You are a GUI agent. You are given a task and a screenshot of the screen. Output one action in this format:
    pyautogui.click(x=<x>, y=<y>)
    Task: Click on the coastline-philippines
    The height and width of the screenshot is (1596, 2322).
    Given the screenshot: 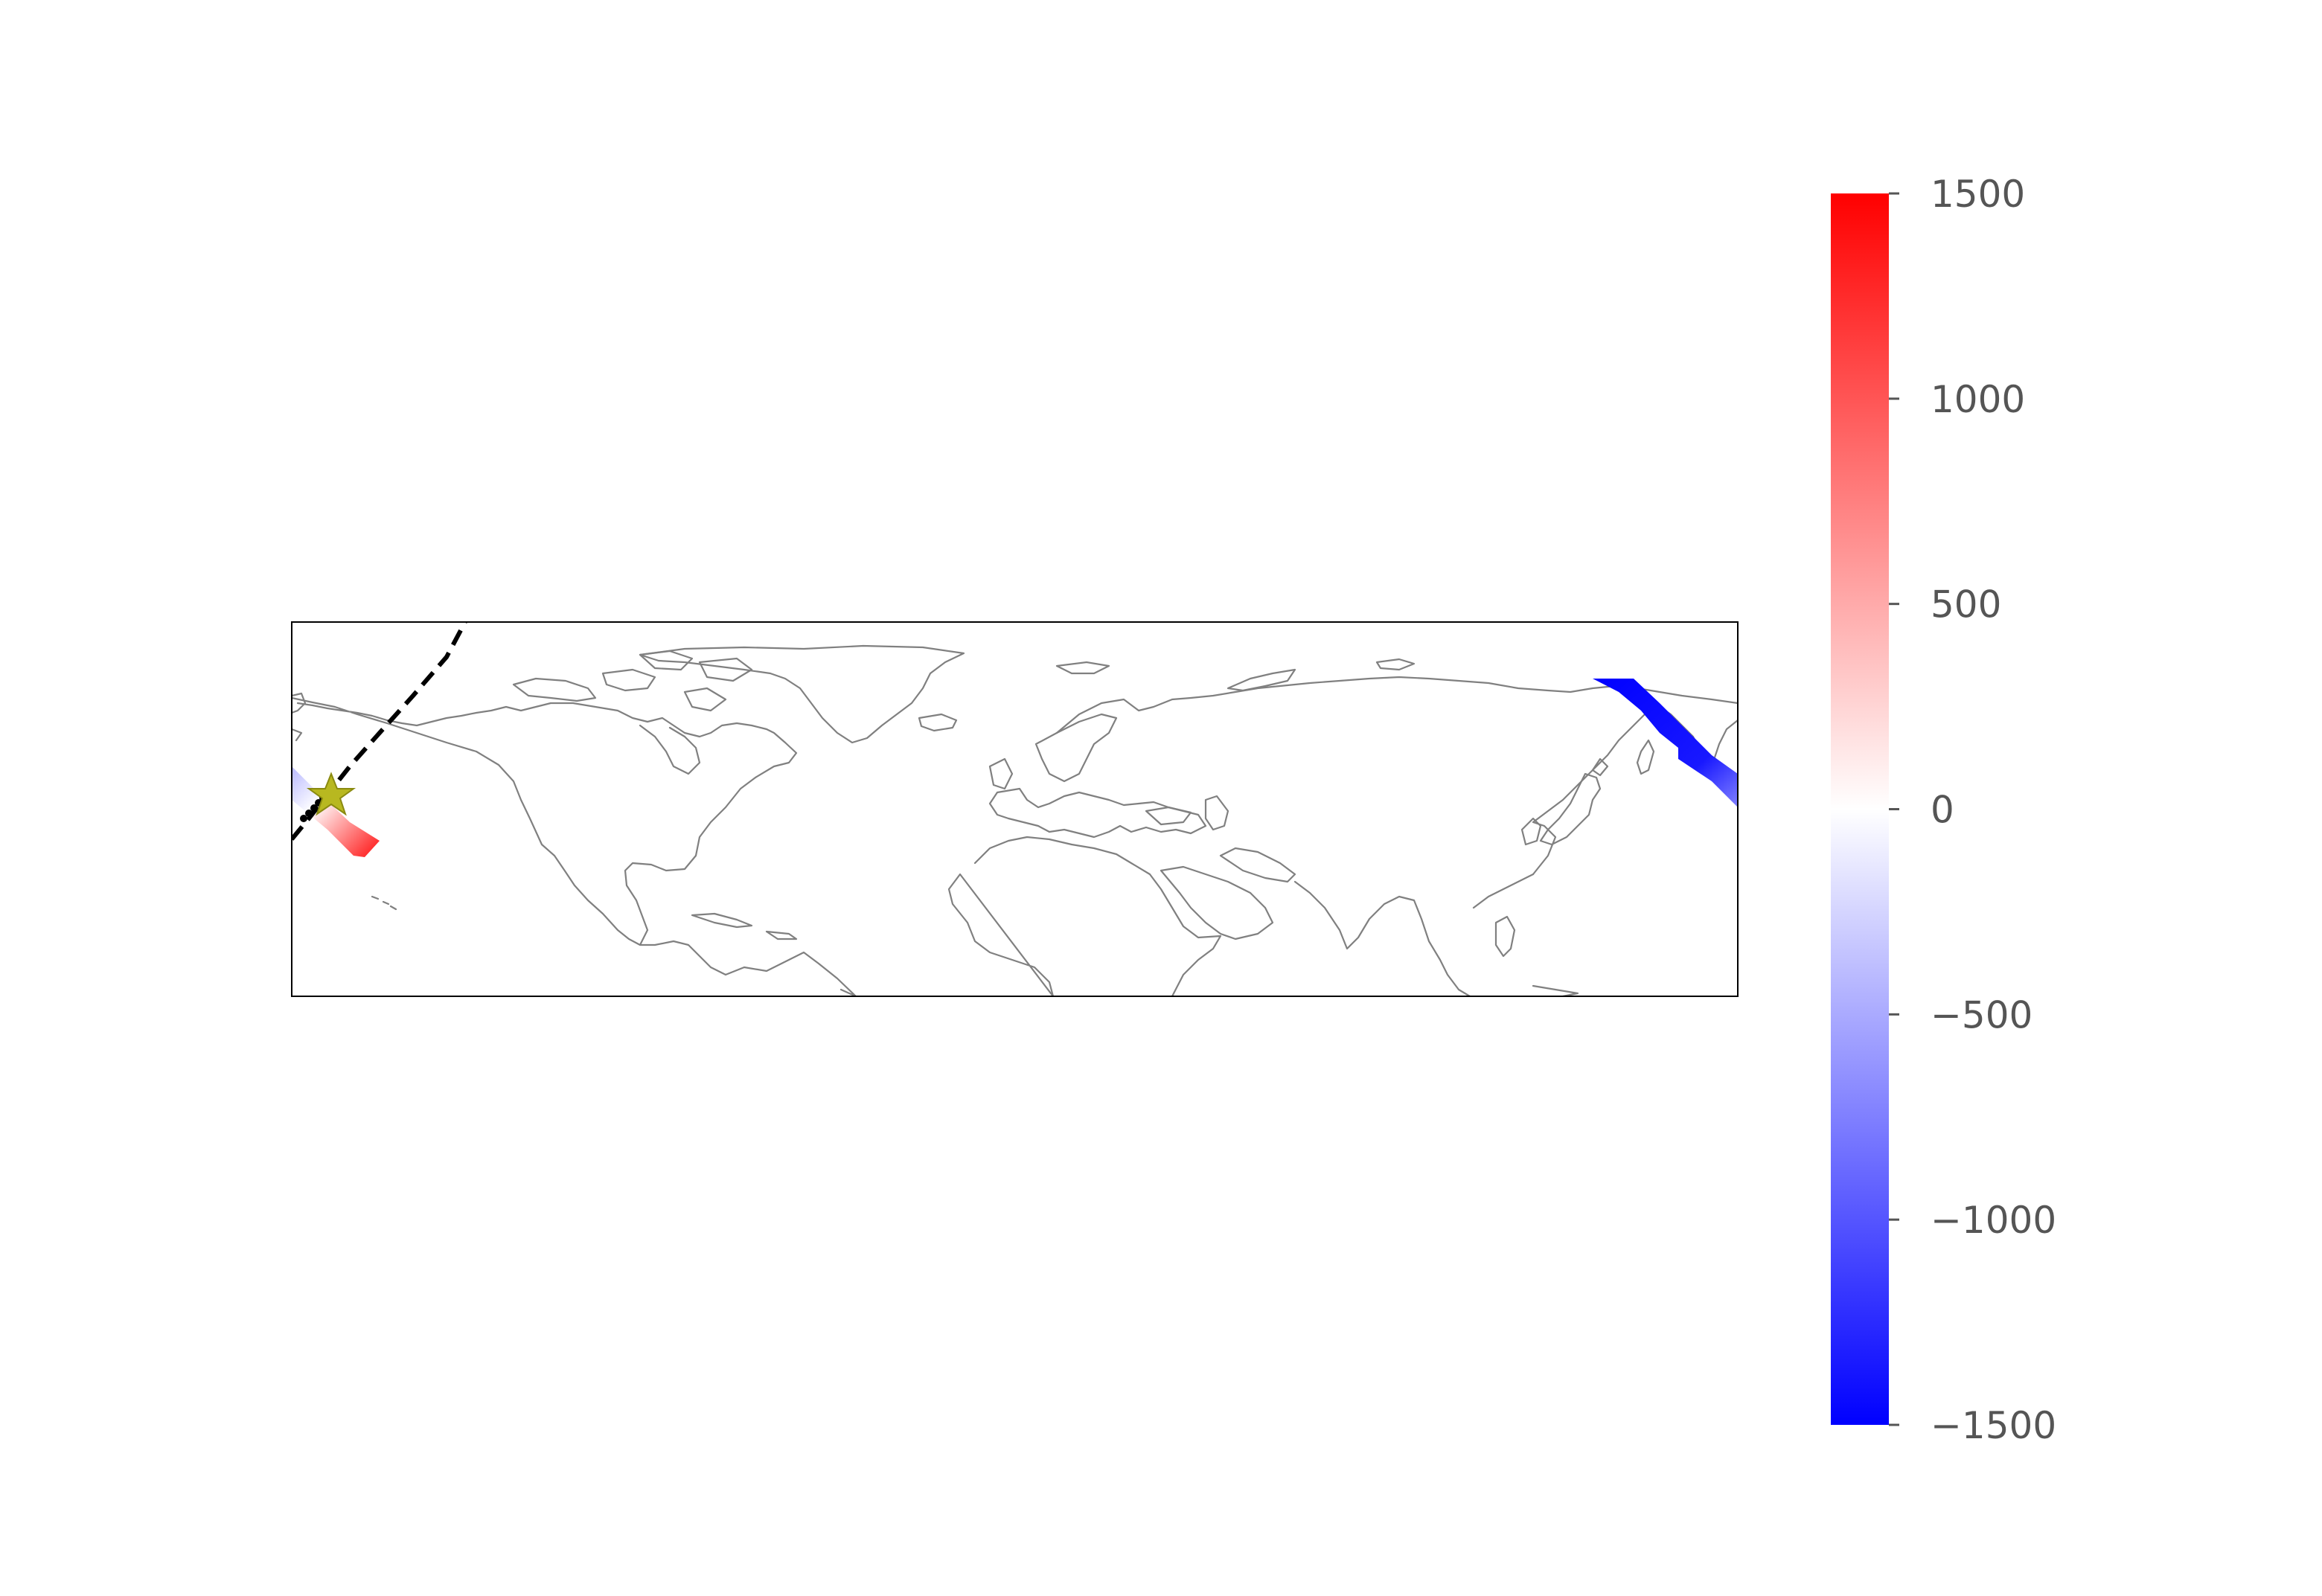 What is the action you would take?
    pyautogui.click(x=1536, y=955)
    